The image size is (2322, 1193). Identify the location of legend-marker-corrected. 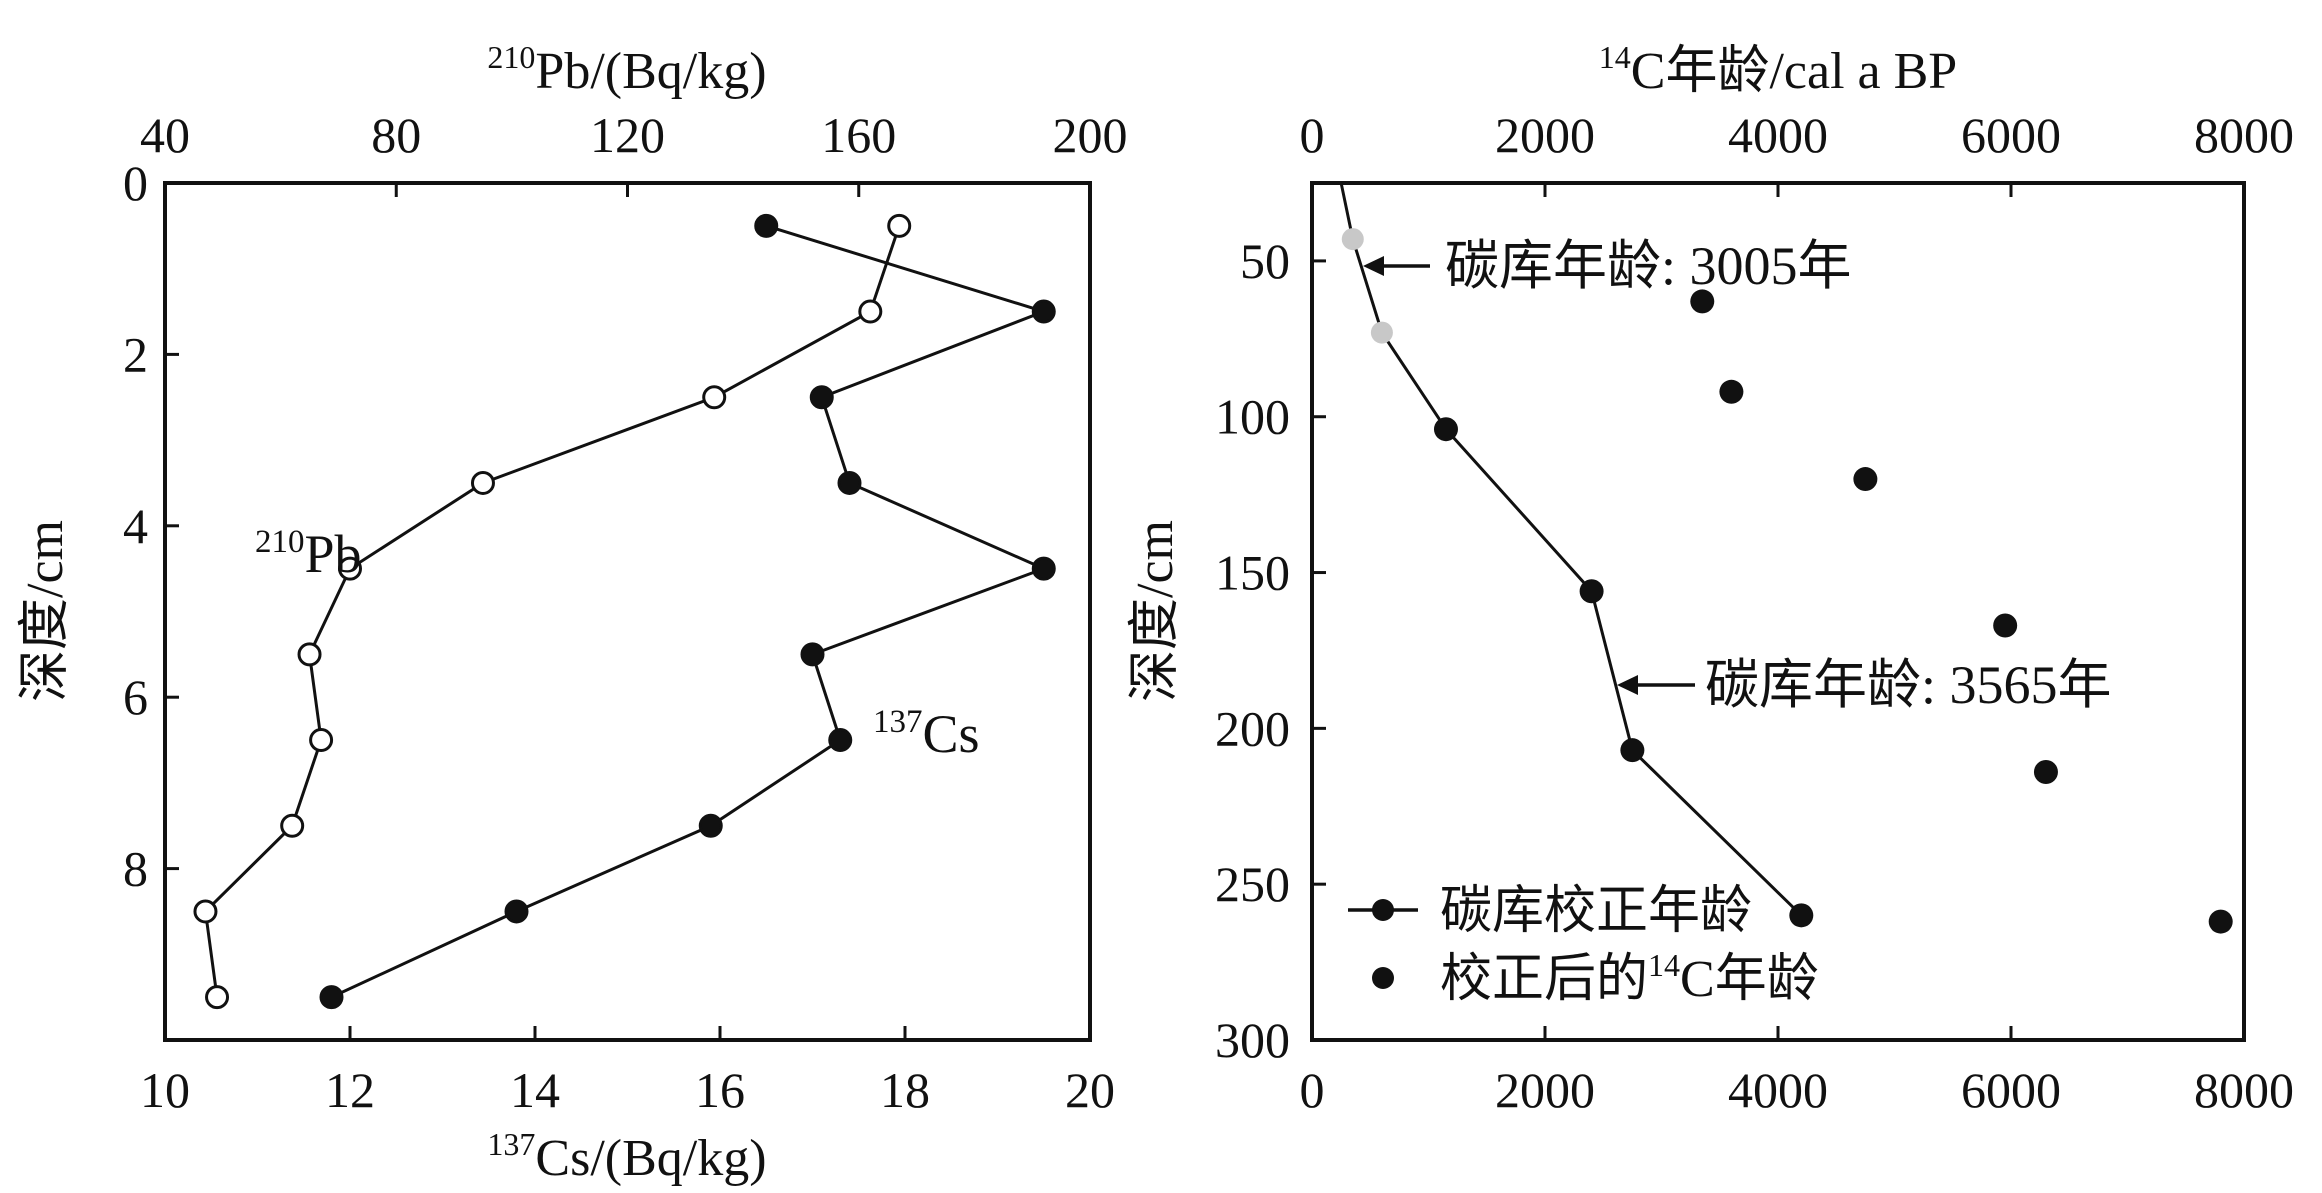
(1383, 910).